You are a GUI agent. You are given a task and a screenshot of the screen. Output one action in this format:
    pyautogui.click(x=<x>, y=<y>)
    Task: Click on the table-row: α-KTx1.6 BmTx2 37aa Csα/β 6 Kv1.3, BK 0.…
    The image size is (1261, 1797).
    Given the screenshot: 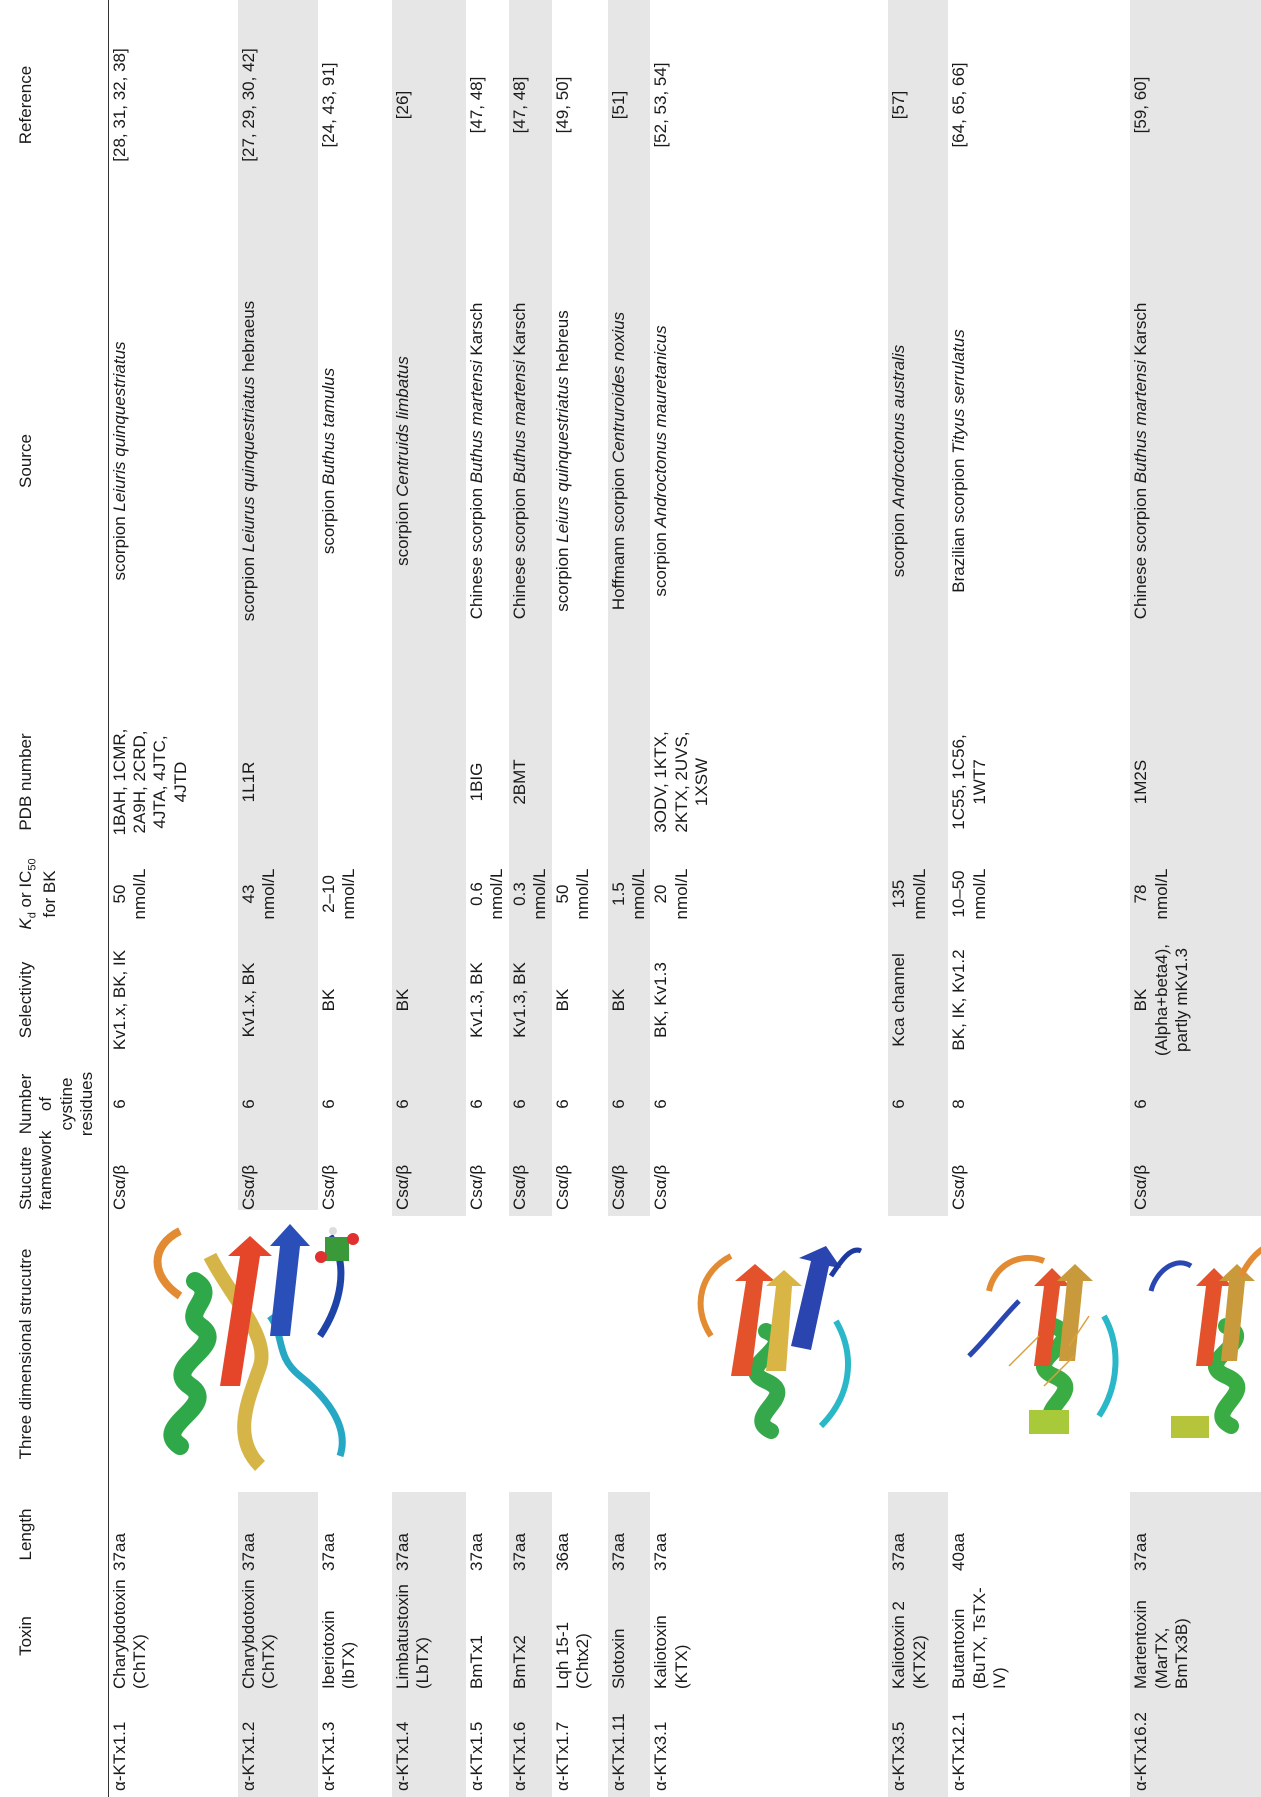 What is the action you would take?
    pyautogui.click(x=530, y=898)
    